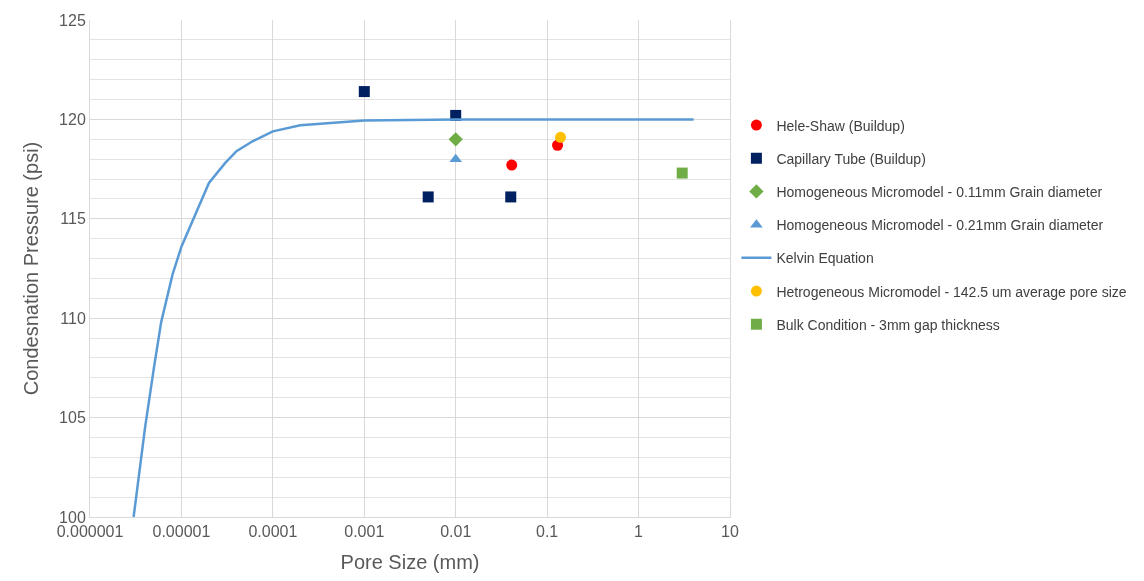 This screenshot has height=581, width=1144. What do you see at coordinates (547, 532) in the screenshot?
I see `x-tick-label: 0.1` at bounding box center [547, 532].